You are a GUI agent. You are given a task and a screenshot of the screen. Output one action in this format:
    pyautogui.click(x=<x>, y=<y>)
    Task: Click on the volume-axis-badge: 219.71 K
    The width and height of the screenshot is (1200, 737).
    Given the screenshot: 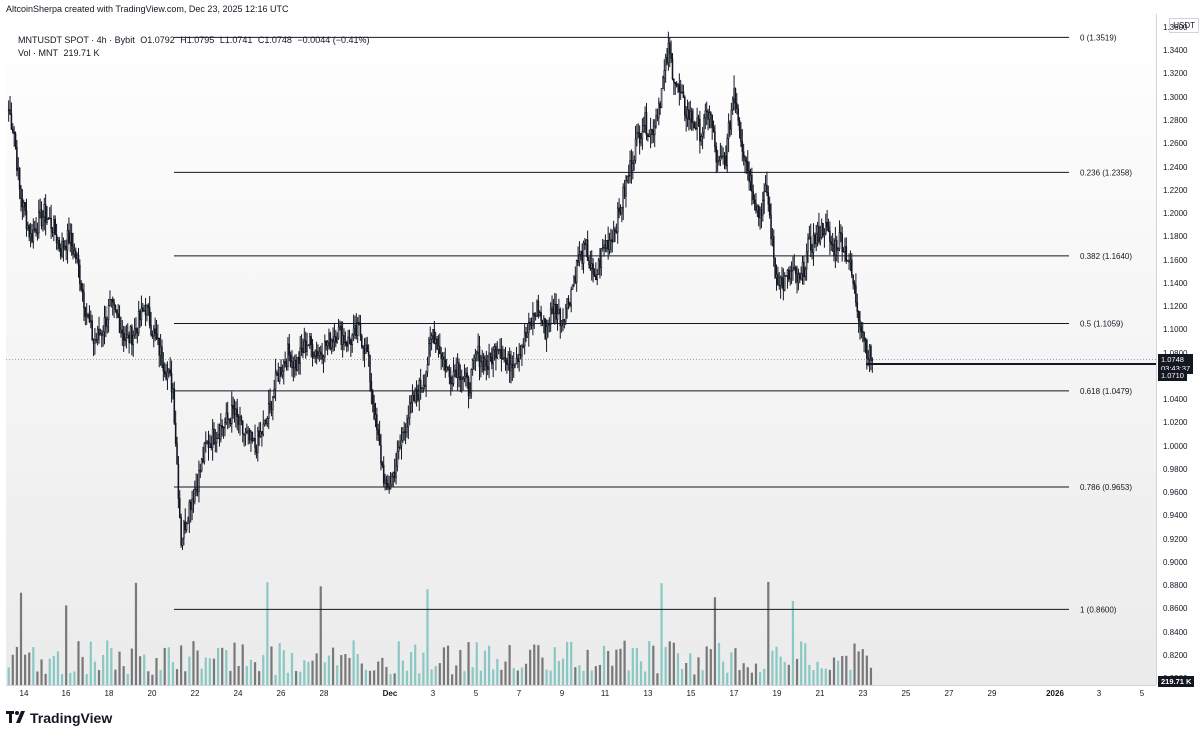 What is the action you would take?
    pyautogui.click(x=1176, y=681)
    